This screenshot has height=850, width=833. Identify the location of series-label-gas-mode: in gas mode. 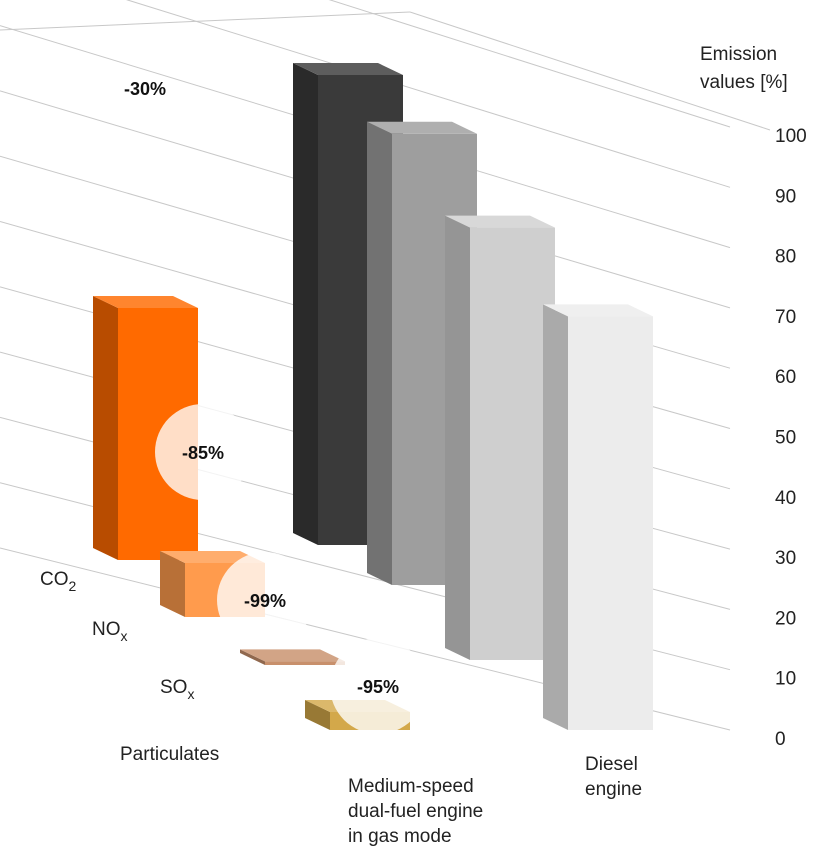
(400, 836).